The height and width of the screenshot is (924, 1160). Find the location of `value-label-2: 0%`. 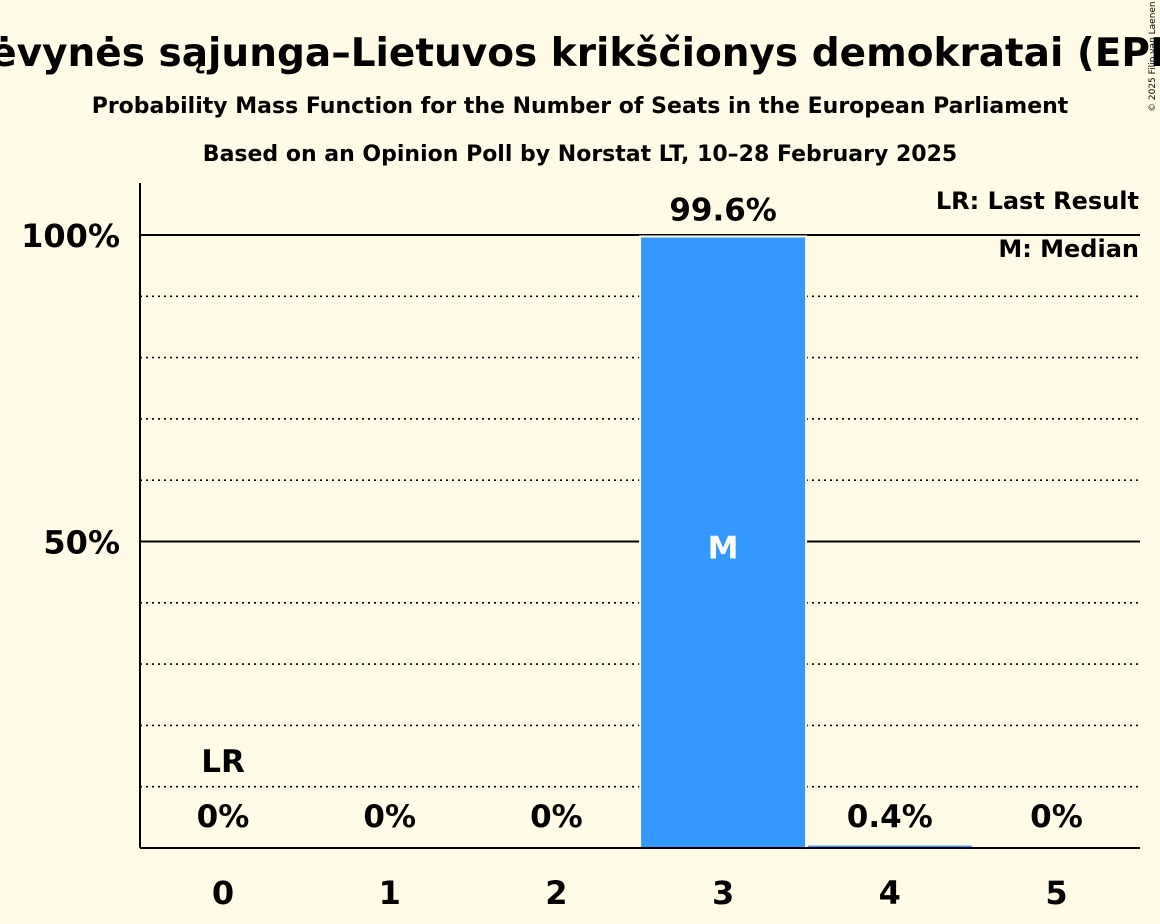

value-label-2: 0% is located at coordinates (556, 817).